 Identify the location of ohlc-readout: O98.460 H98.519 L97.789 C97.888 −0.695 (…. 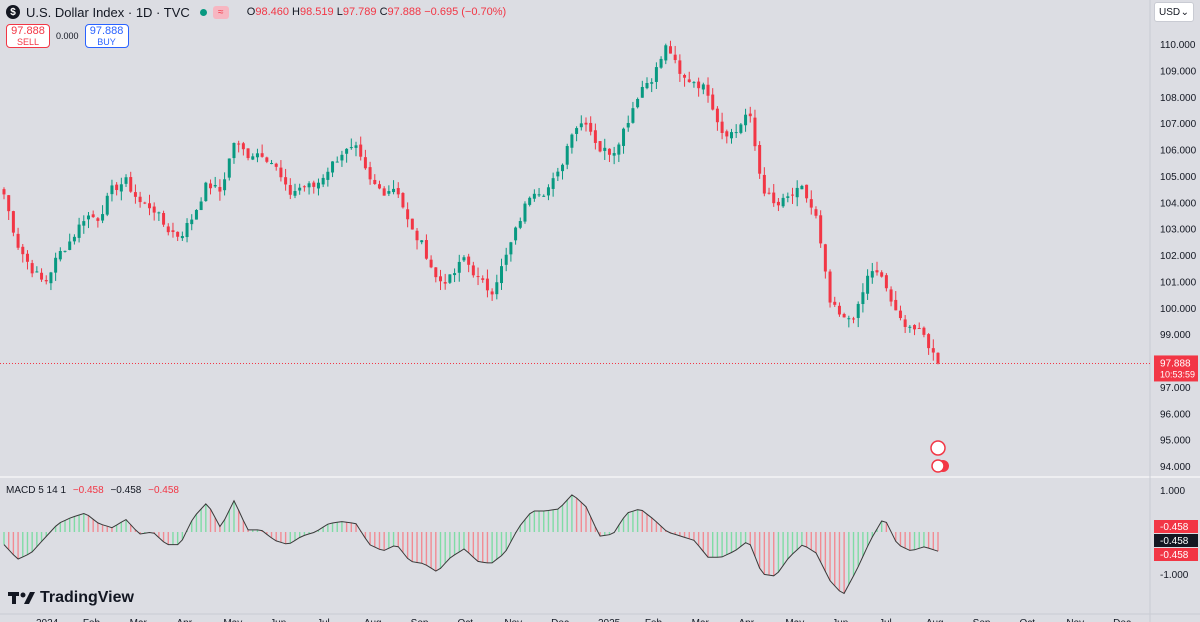
(376, 12).